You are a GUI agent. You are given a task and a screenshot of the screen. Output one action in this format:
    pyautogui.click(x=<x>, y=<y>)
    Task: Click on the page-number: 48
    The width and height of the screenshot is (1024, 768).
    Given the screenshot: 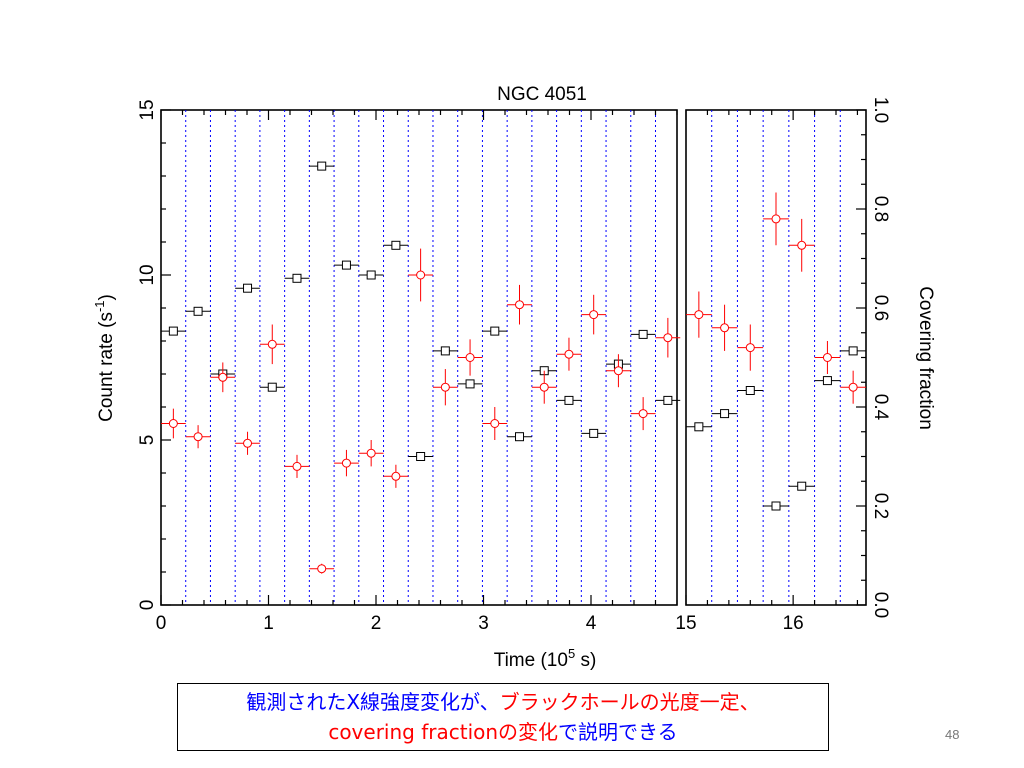 What is the action you would take?
    pyautogui.click(x=952, y=734)
    